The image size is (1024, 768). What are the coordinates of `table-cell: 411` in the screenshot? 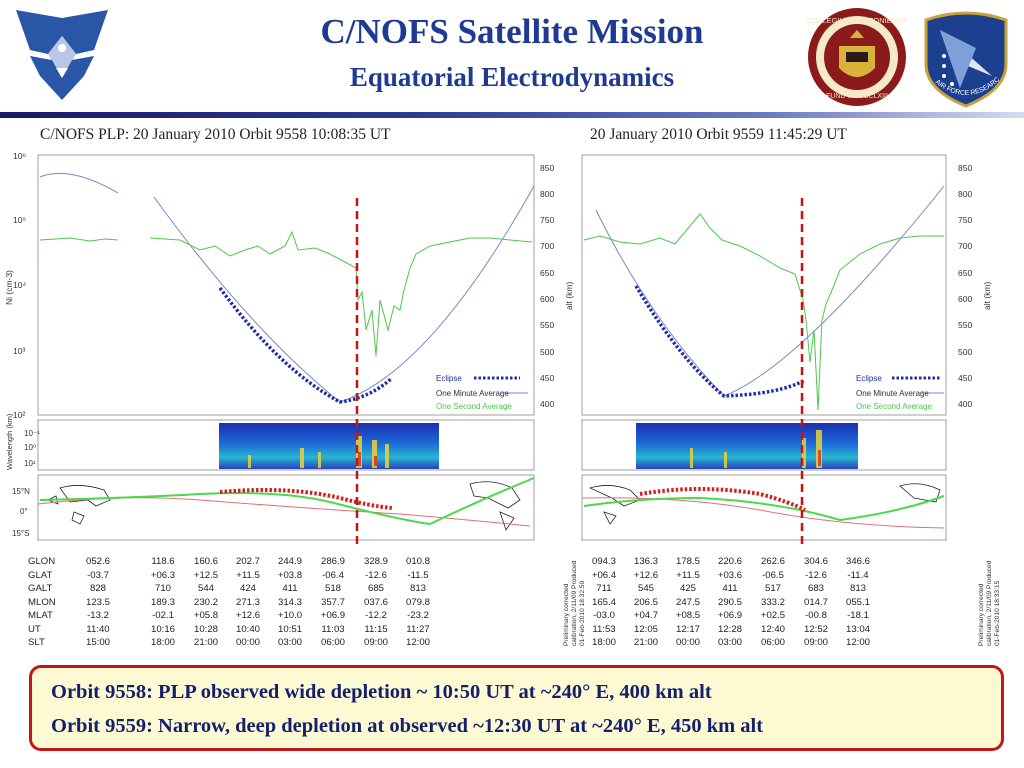 It's located at (290, 588).